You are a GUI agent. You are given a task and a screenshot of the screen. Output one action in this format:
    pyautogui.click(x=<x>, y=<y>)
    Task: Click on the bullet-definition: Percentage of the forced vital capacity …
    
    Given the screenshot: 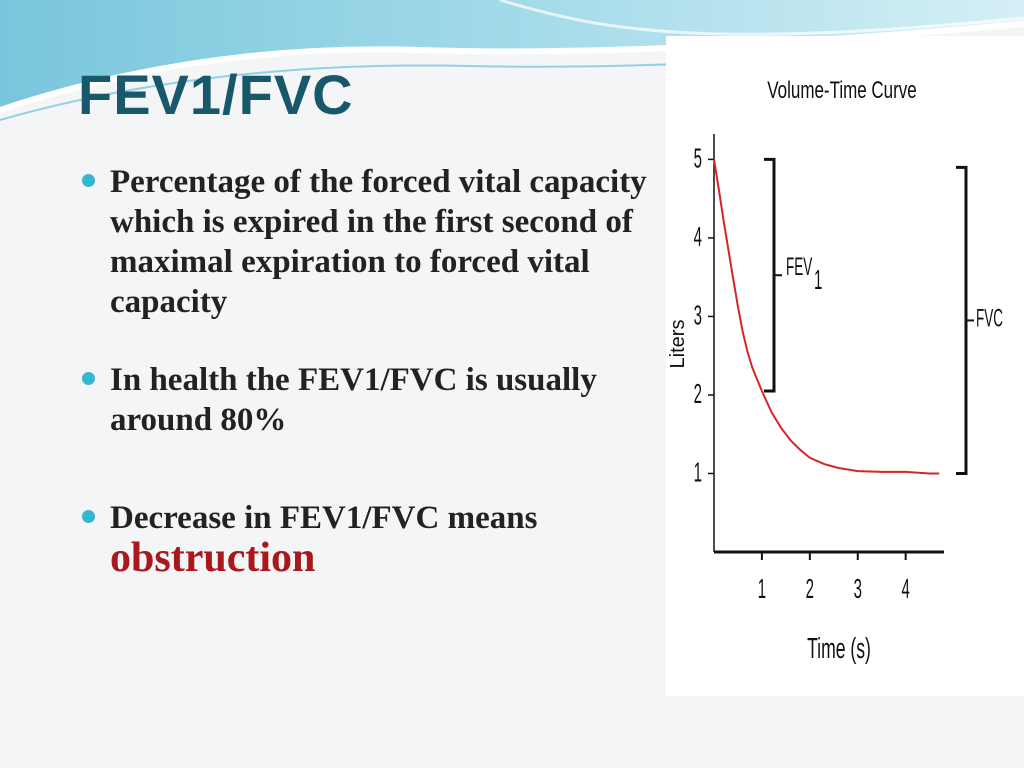 What is the action you would take?
    pyautogui.click(x=373, y=242)
    